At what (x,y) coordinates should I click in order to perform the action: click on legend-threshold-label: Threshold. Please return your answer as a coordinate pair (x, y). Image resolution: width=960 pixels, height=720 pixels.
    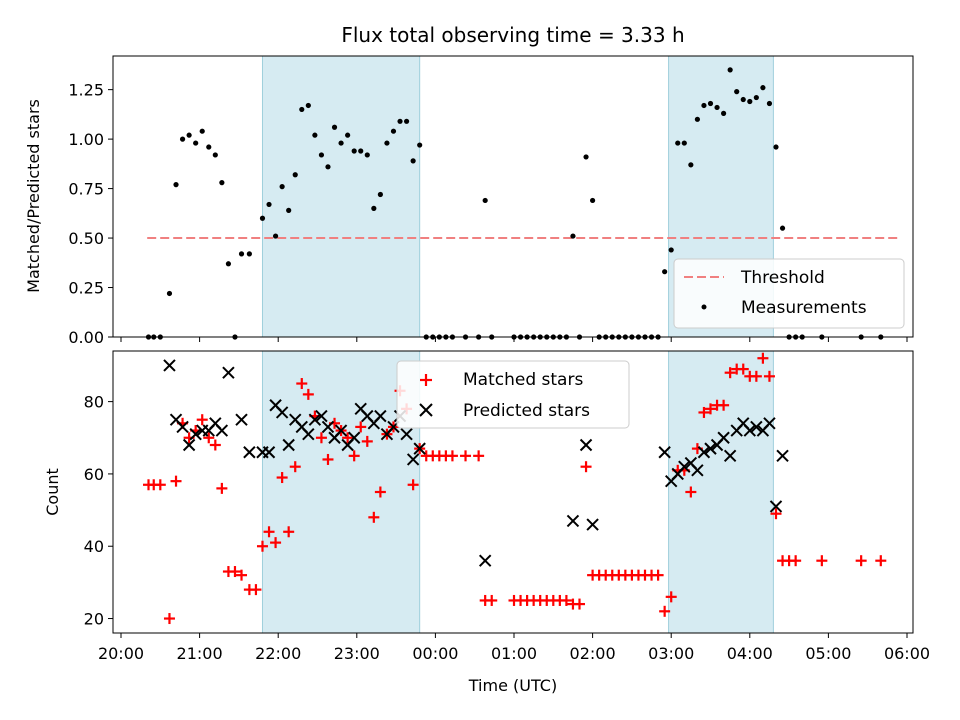
    Looking at the image, I should click on (782, 278).